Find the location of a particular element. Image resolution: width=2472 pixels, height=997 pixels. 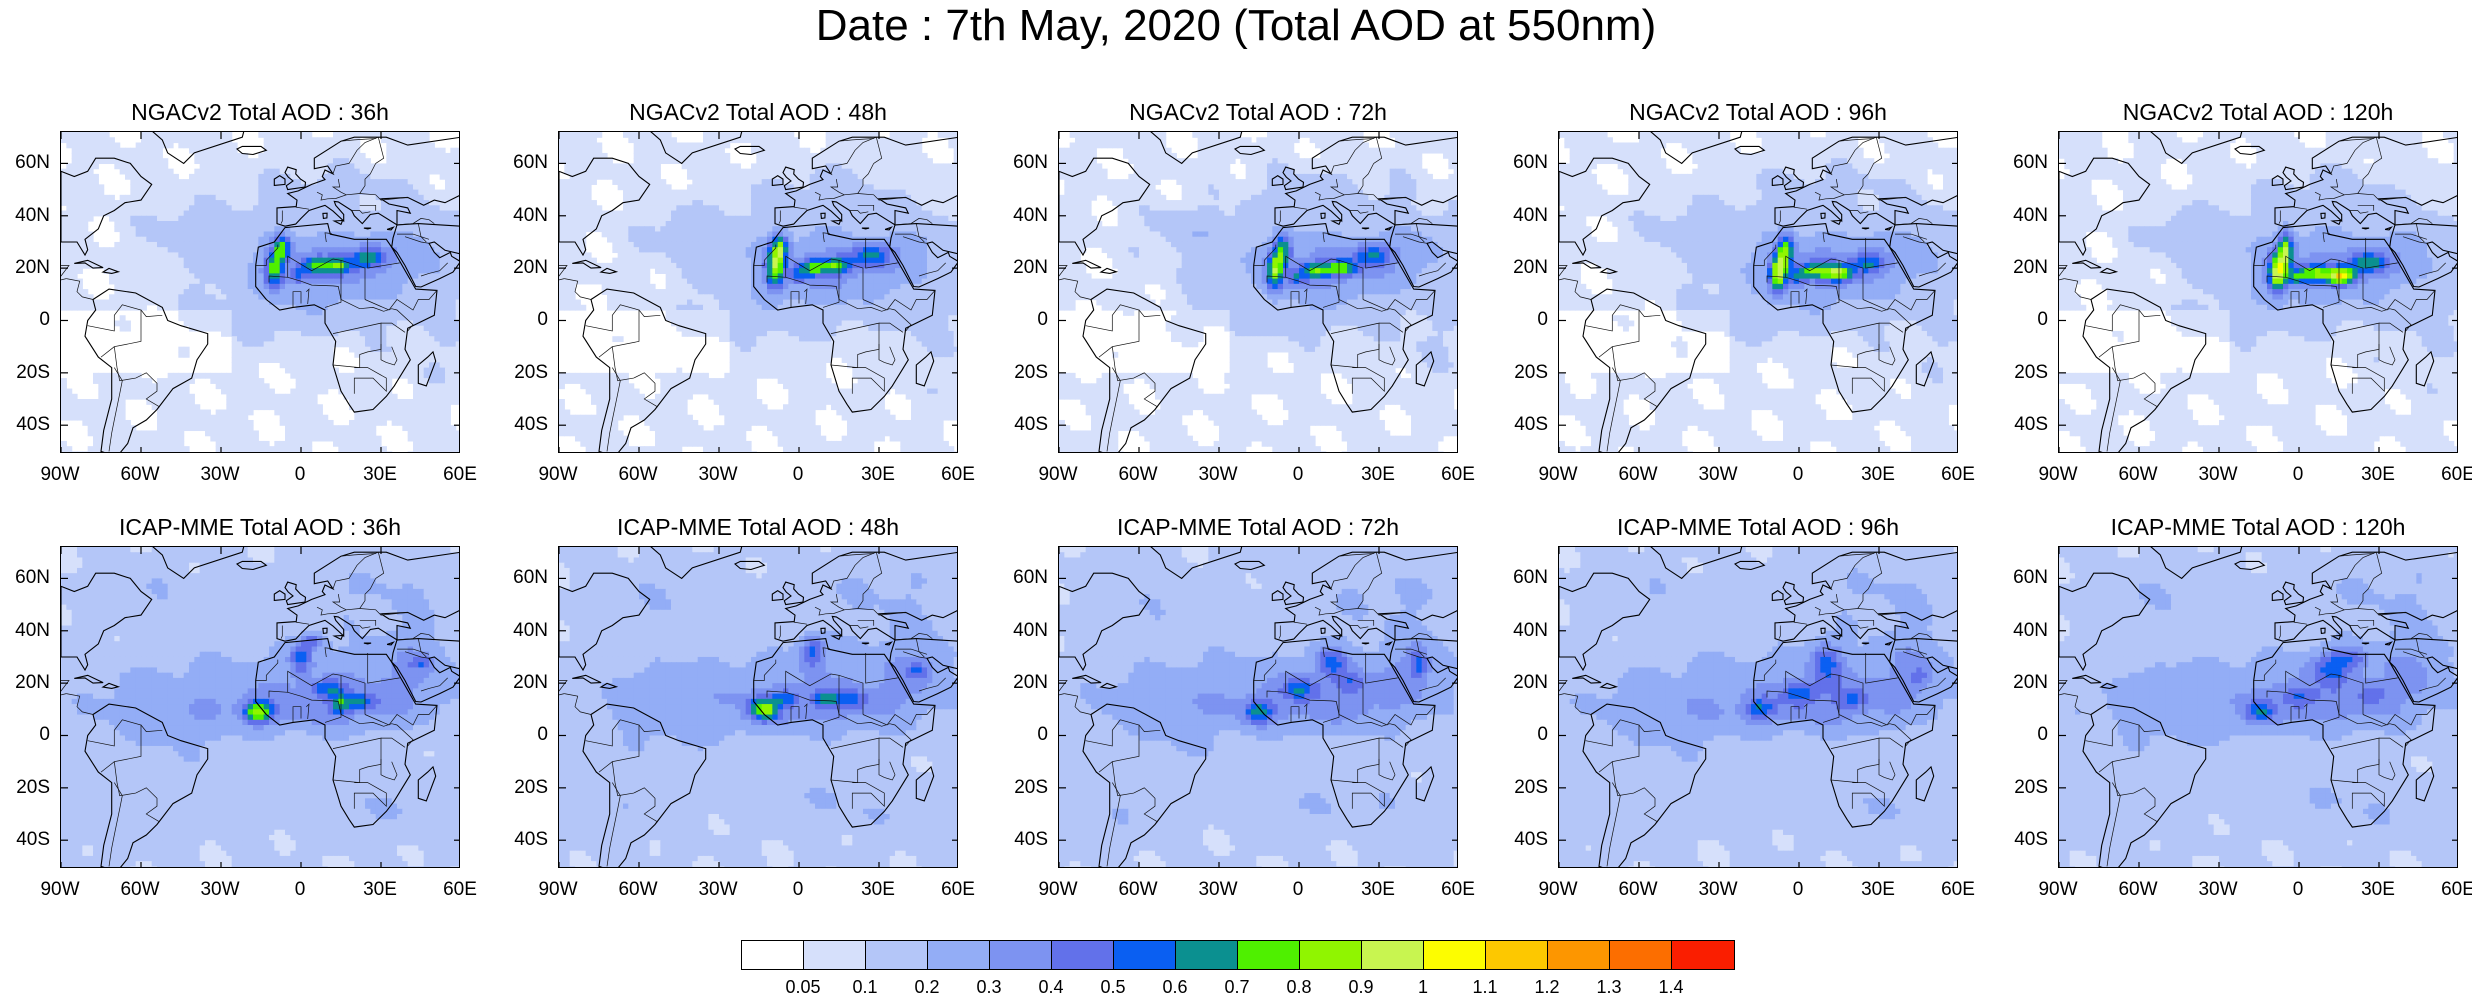

colorbar-label: 0.2 is located at coordinates (927, 987).